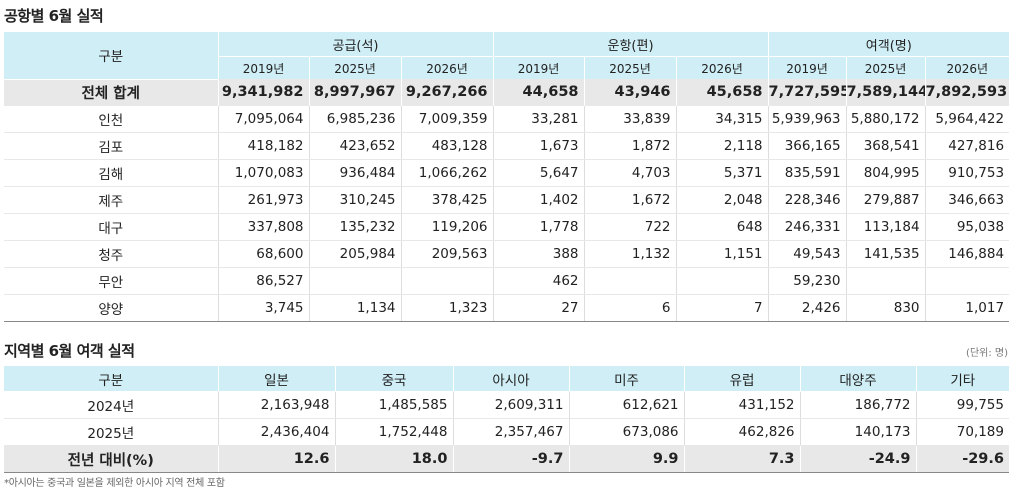 The height and width of the screenshot is (495, 1014). Describe the element at coordinates (114, 483) in the screenshot. I see `footnote: *아시아는 중국과 일본을 제외한 아시아 지역 전체 포함` at that location.